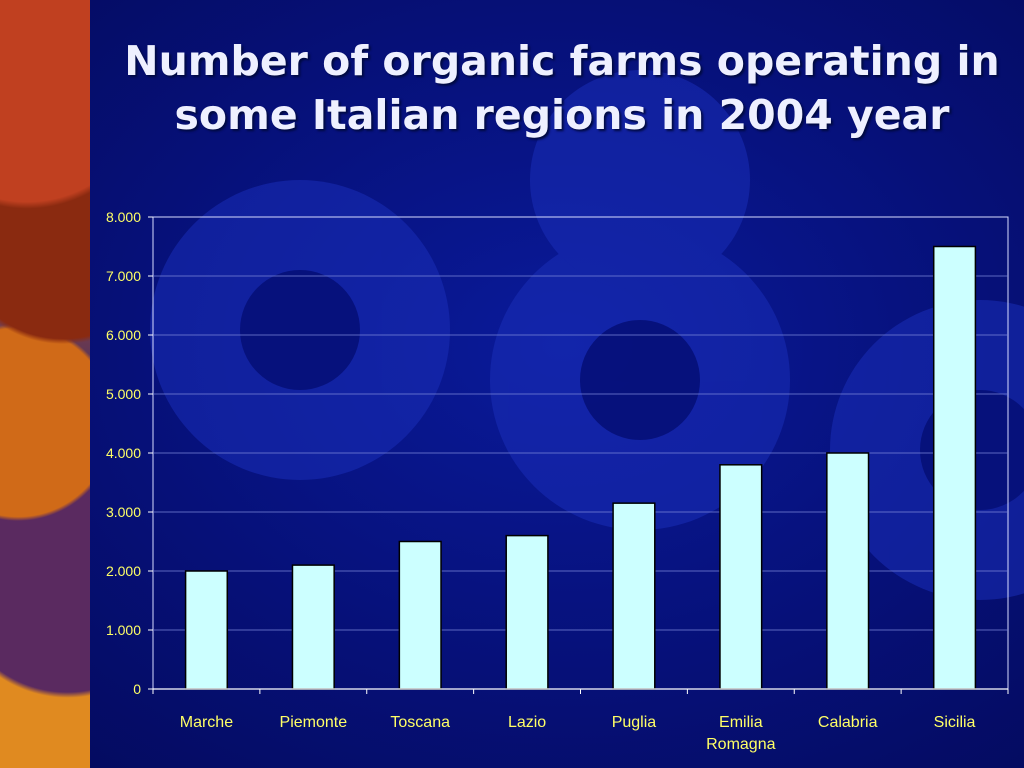  What do you see at coordinates (740, 733) in the screenshot?
I see `x-tick-label: Emilia Romagna` at bounding box center [740, 733].